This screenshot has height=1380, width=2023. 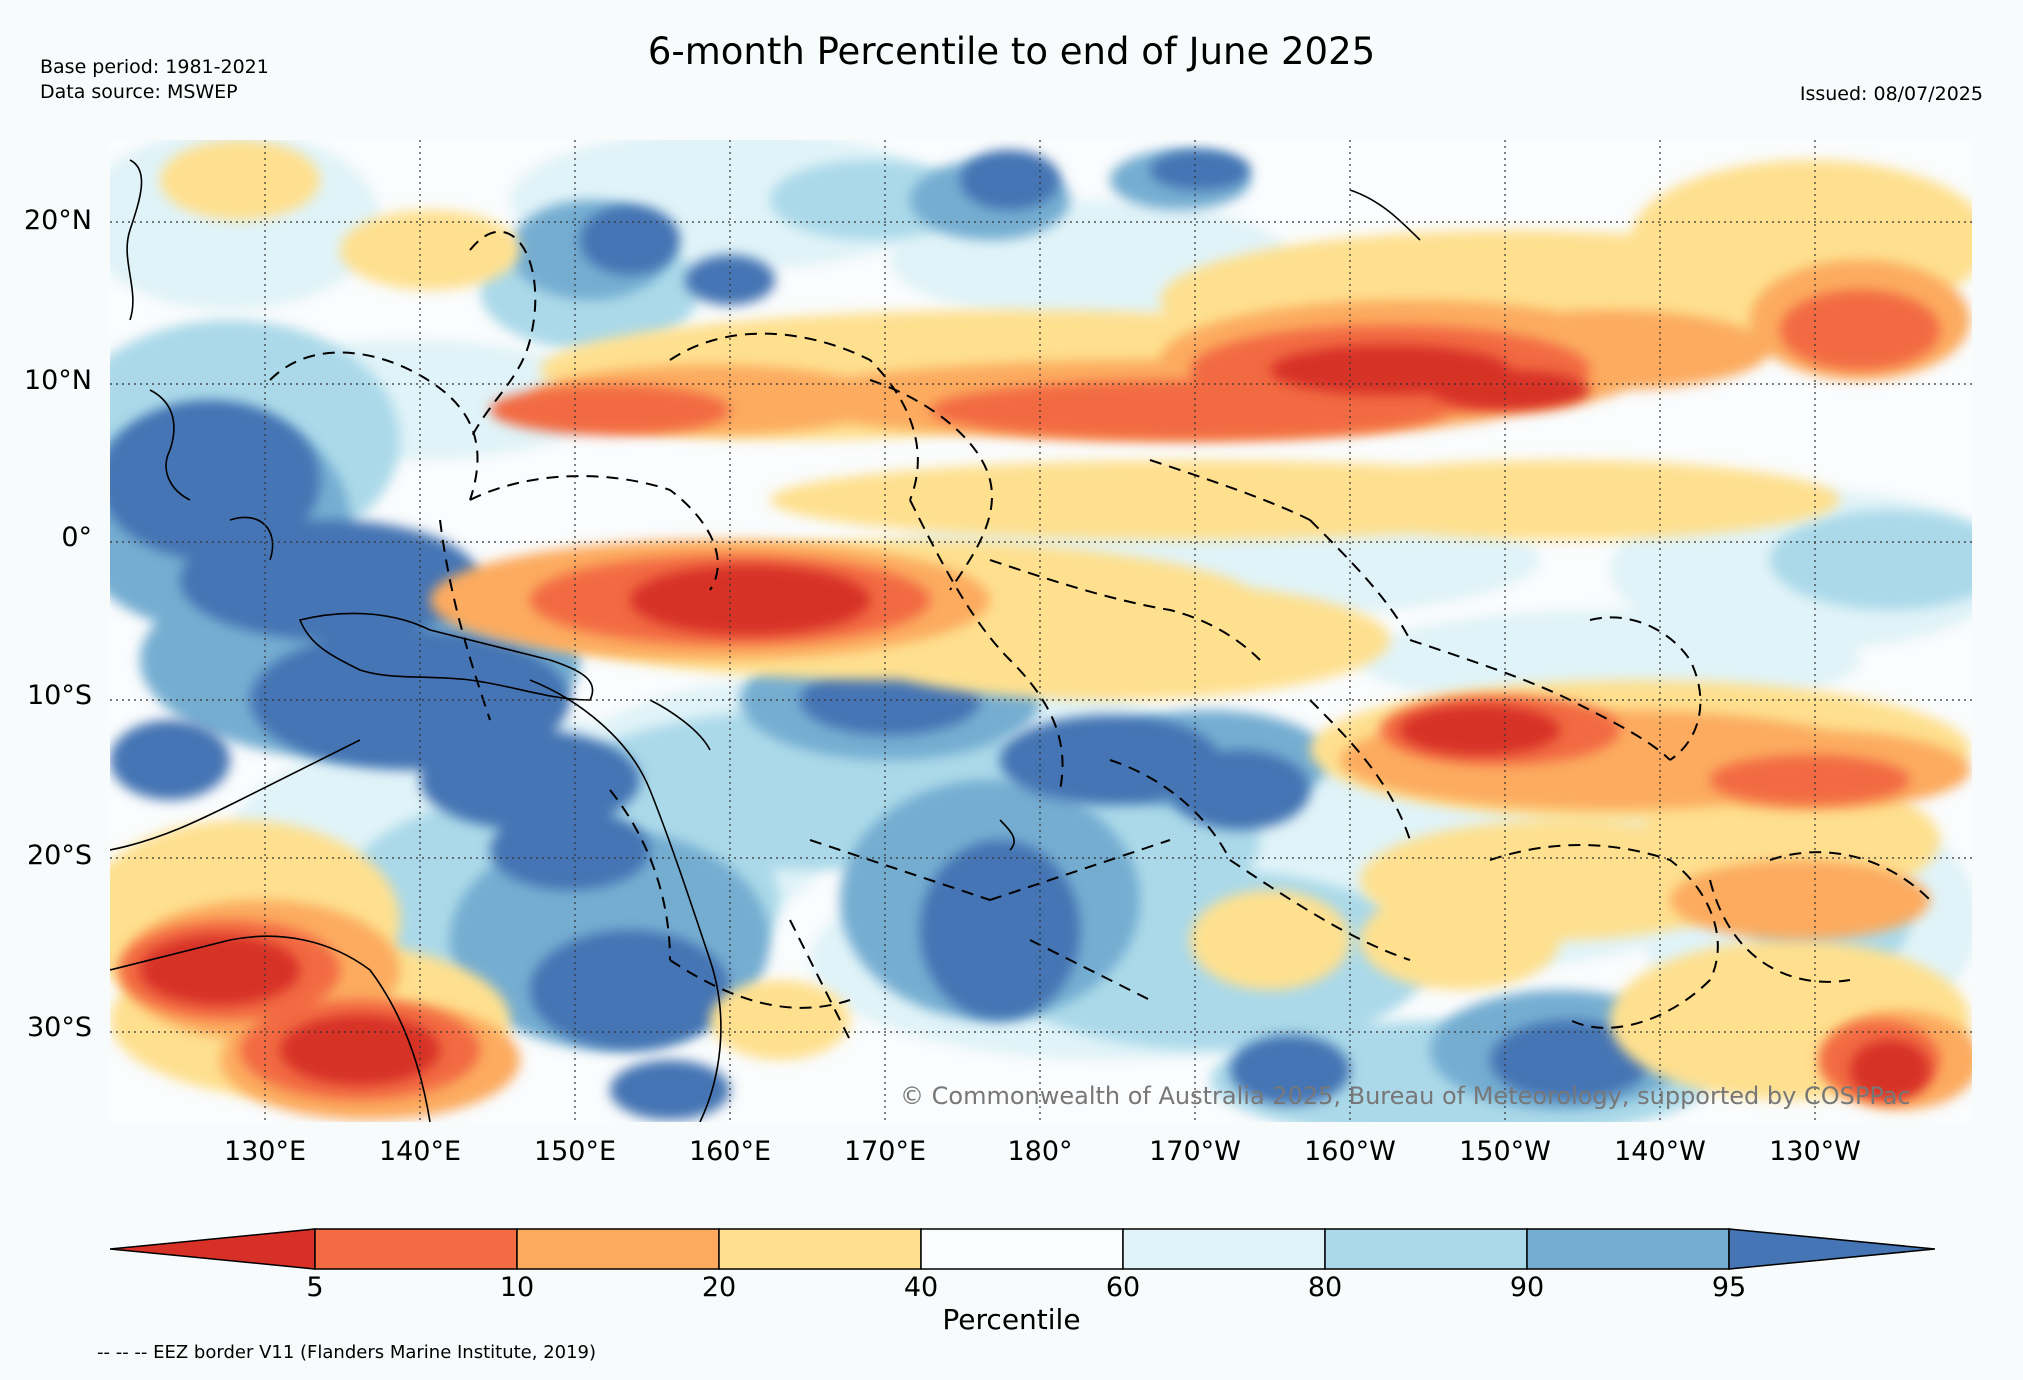 I want to click on colorbar-tick-80: 80, so click(x=1325, y=1287).